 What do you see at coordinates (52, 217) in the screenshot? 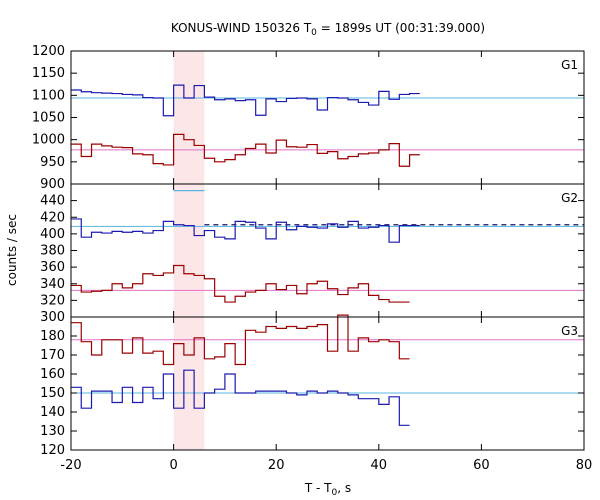
I see `y-tick-label: 420` at bounding box center [52, 217].